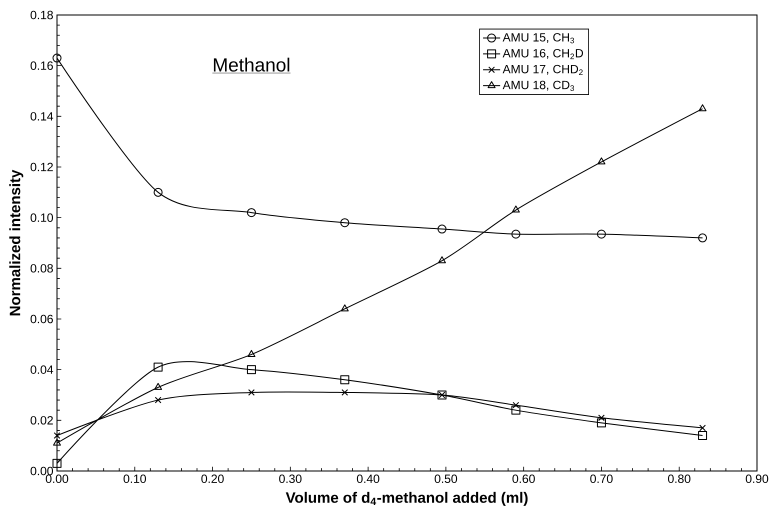 The image size is (777, 518). Describe the element at coordinates (42, 471) in the screenshot. I see `y-tick-label: 0.00` at that location.